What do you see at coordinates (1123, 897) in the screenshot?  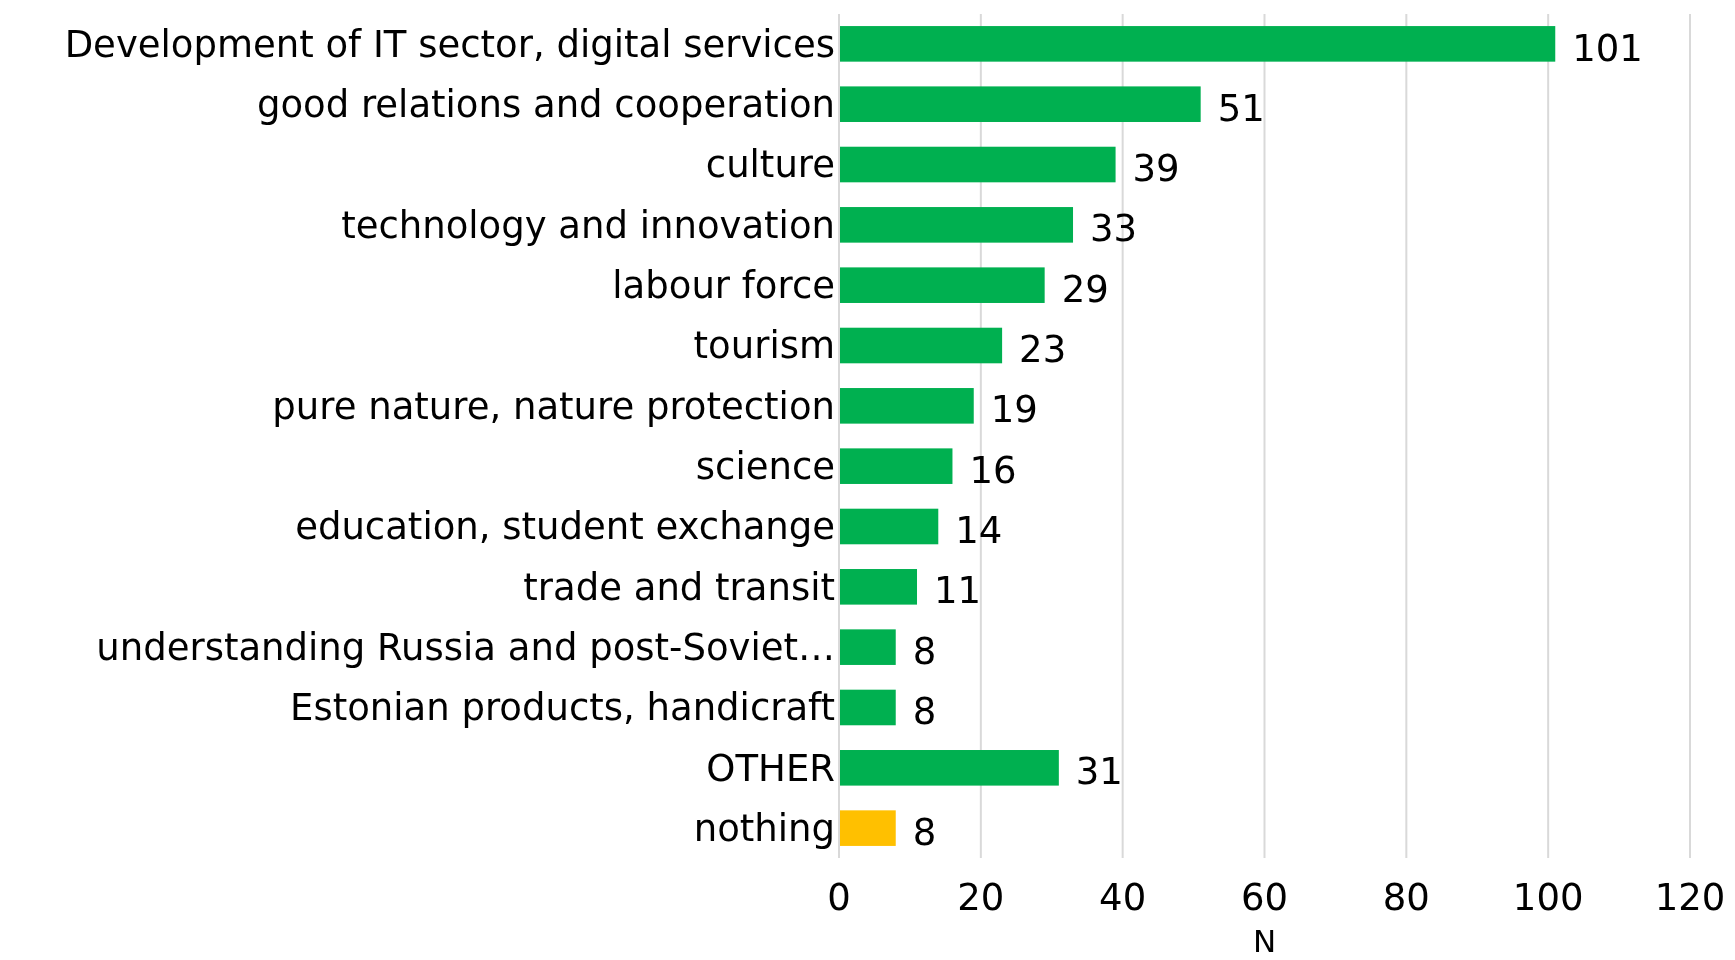 I see `x-tick-label: 40` at bounding box center [1123, 897].